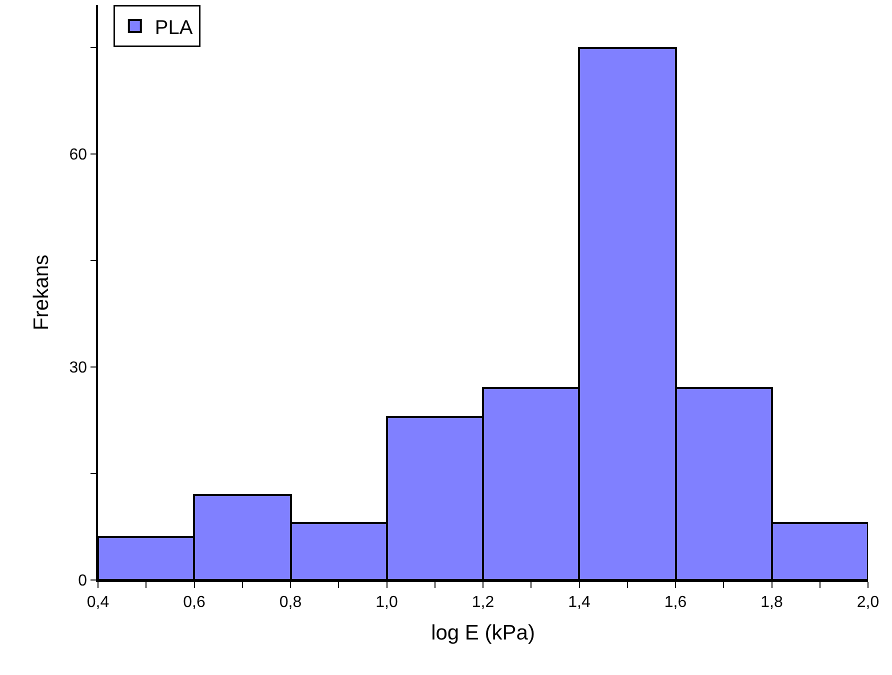 The width and height of the screenshot is (892, 675). What do you see at coordinates (771, 602) in the screenshot?
I see `x-tick-label: 1,8` at bounding box center [771, 602].